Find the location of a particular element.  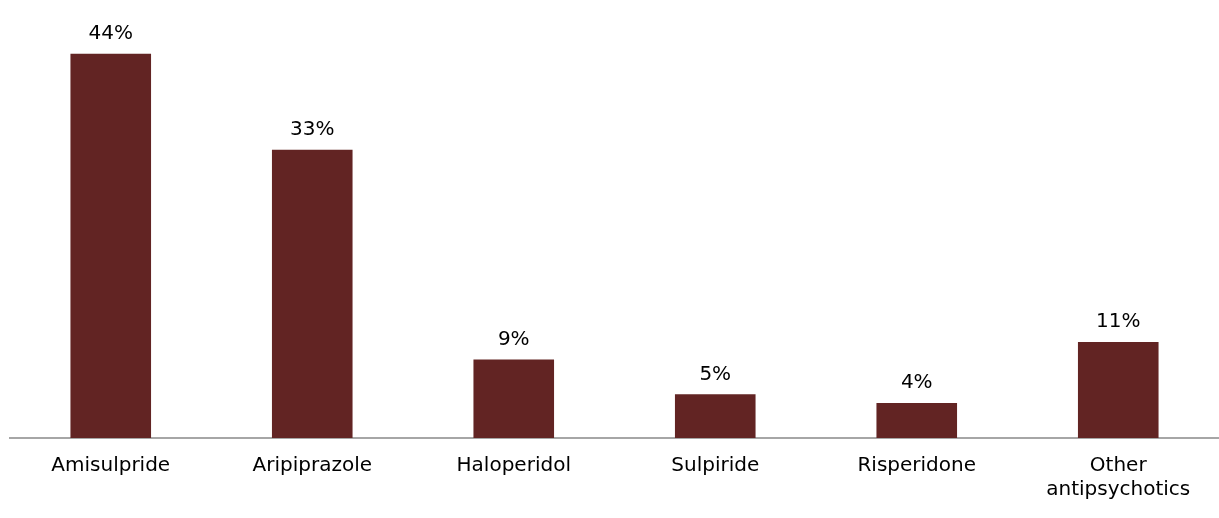

x-tick-label: Amisulpride is located at coordinates (111, 464).